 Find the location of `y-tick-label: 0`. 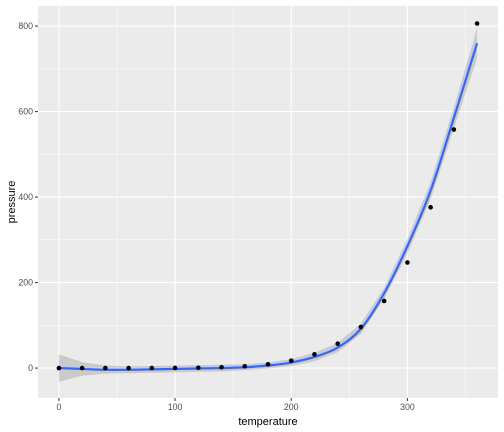

y-tick-label: 0 is located at coordinates (30, 368).